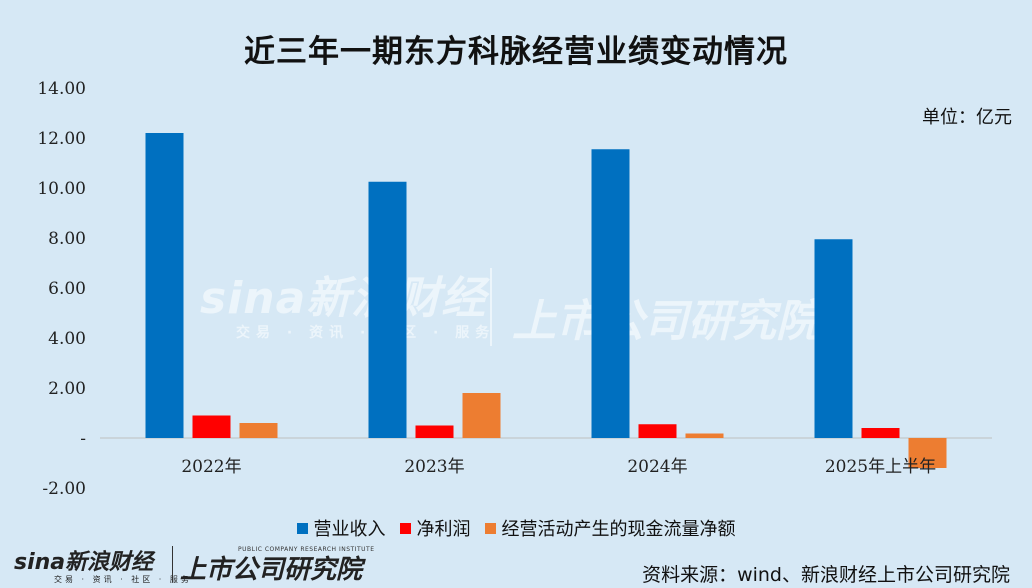  I want to click on footer-institute-en: PUBLIC COMPANY RESEARCH INSTITUTE, so click(306, 549).